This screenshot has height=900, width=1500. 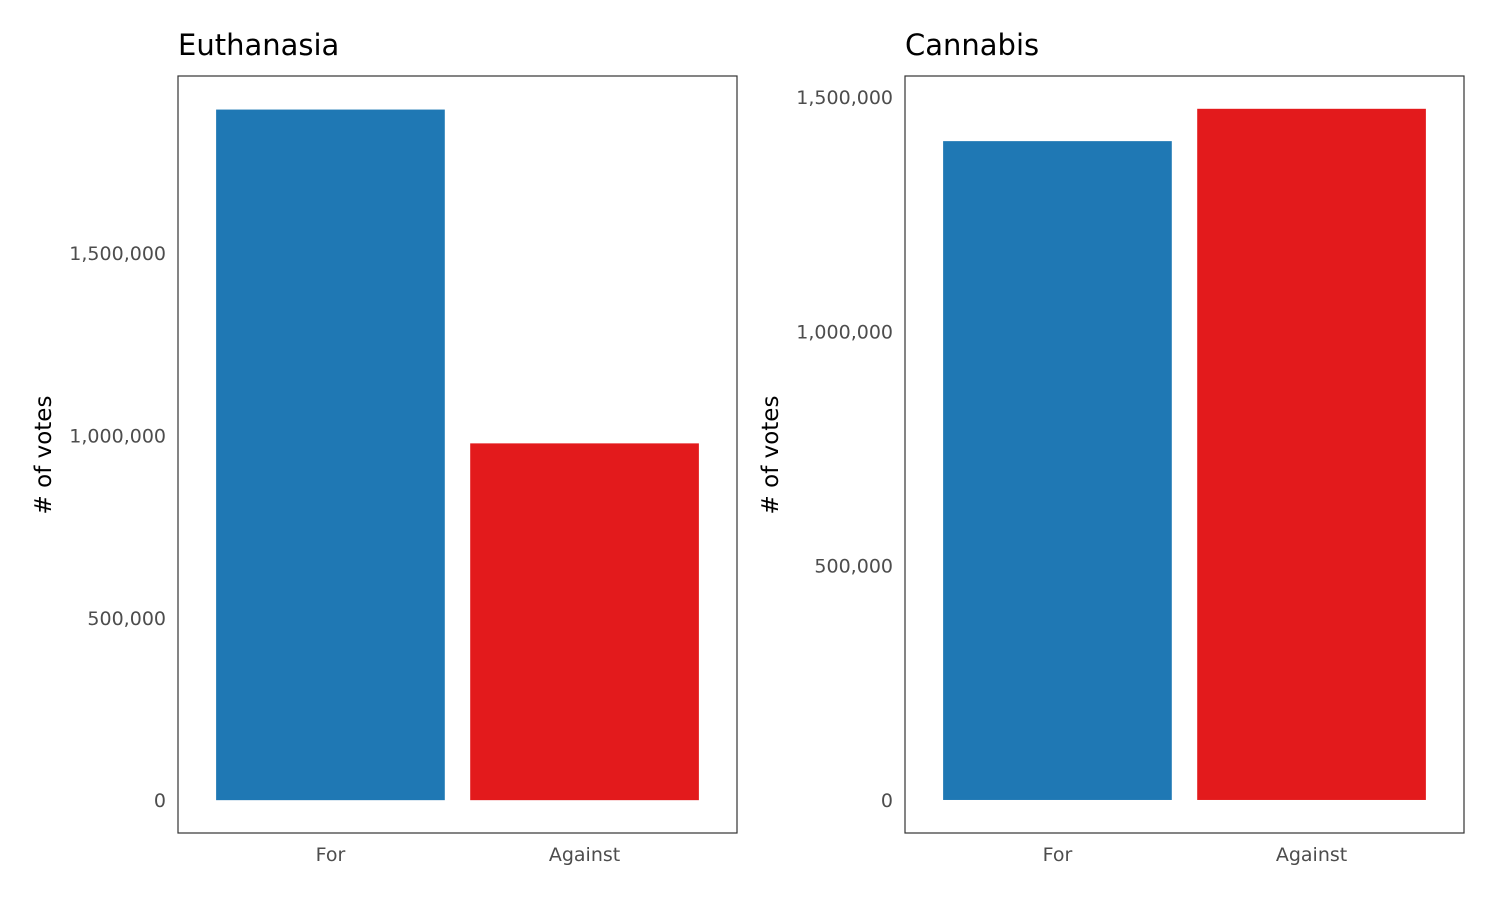 I want to click on chart-title: Cannabis, so click(x=972, y=45).